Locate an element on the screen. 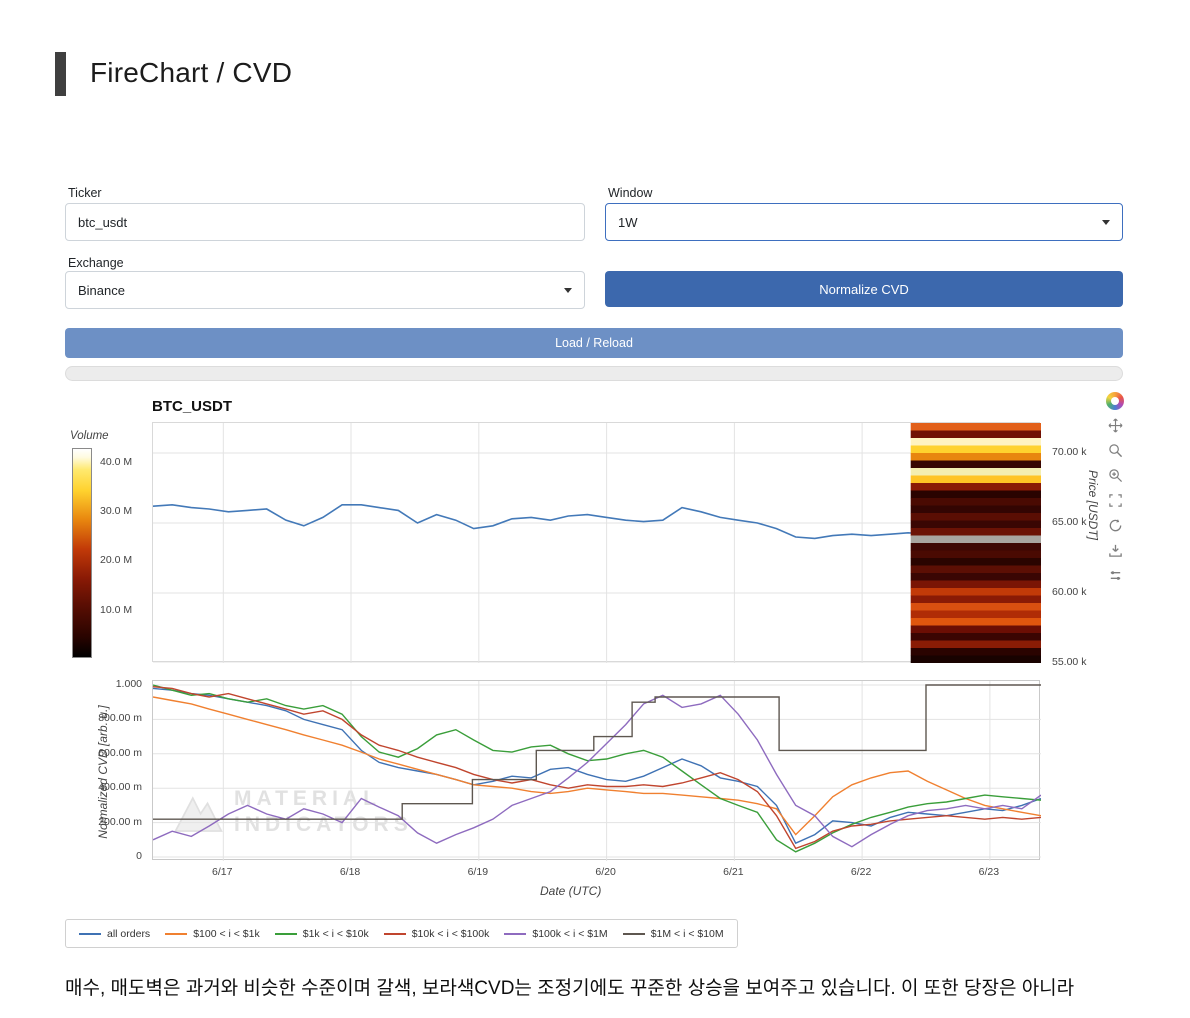 Image resolution: width=1190 pixels, height=1018 pixels. exchange-label: Exchange is located at coordinates (96, 263).